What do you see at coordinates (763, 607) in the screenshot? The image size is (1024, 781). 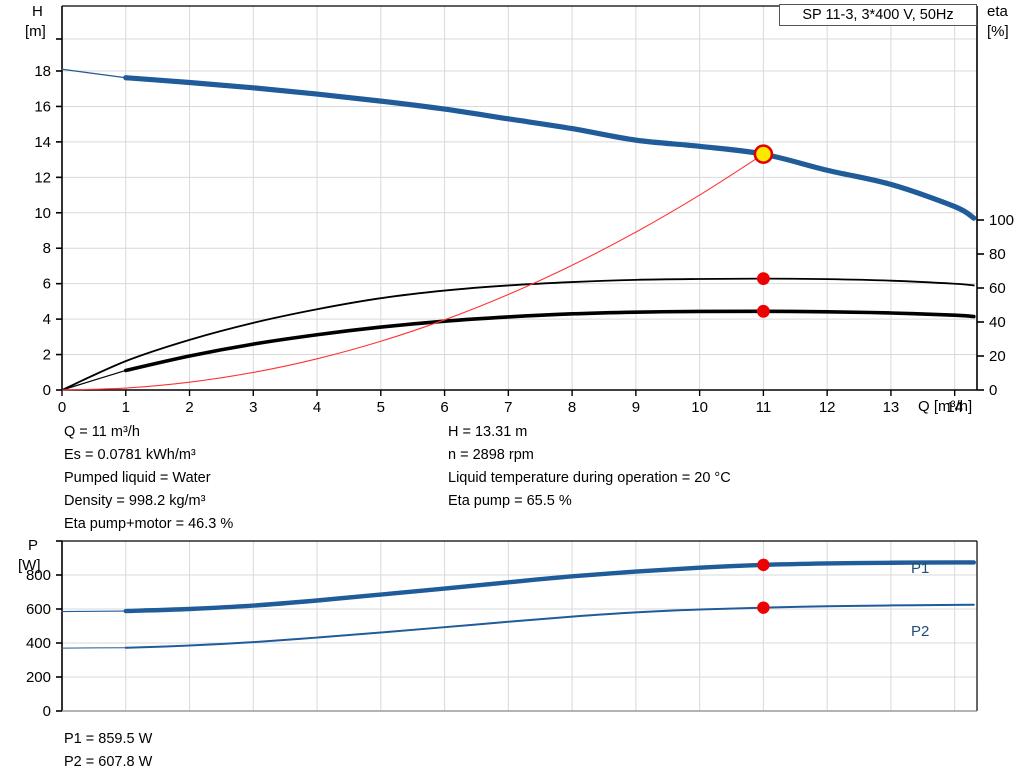 I see `p2-point-marker` at bounding box center [763, 607].